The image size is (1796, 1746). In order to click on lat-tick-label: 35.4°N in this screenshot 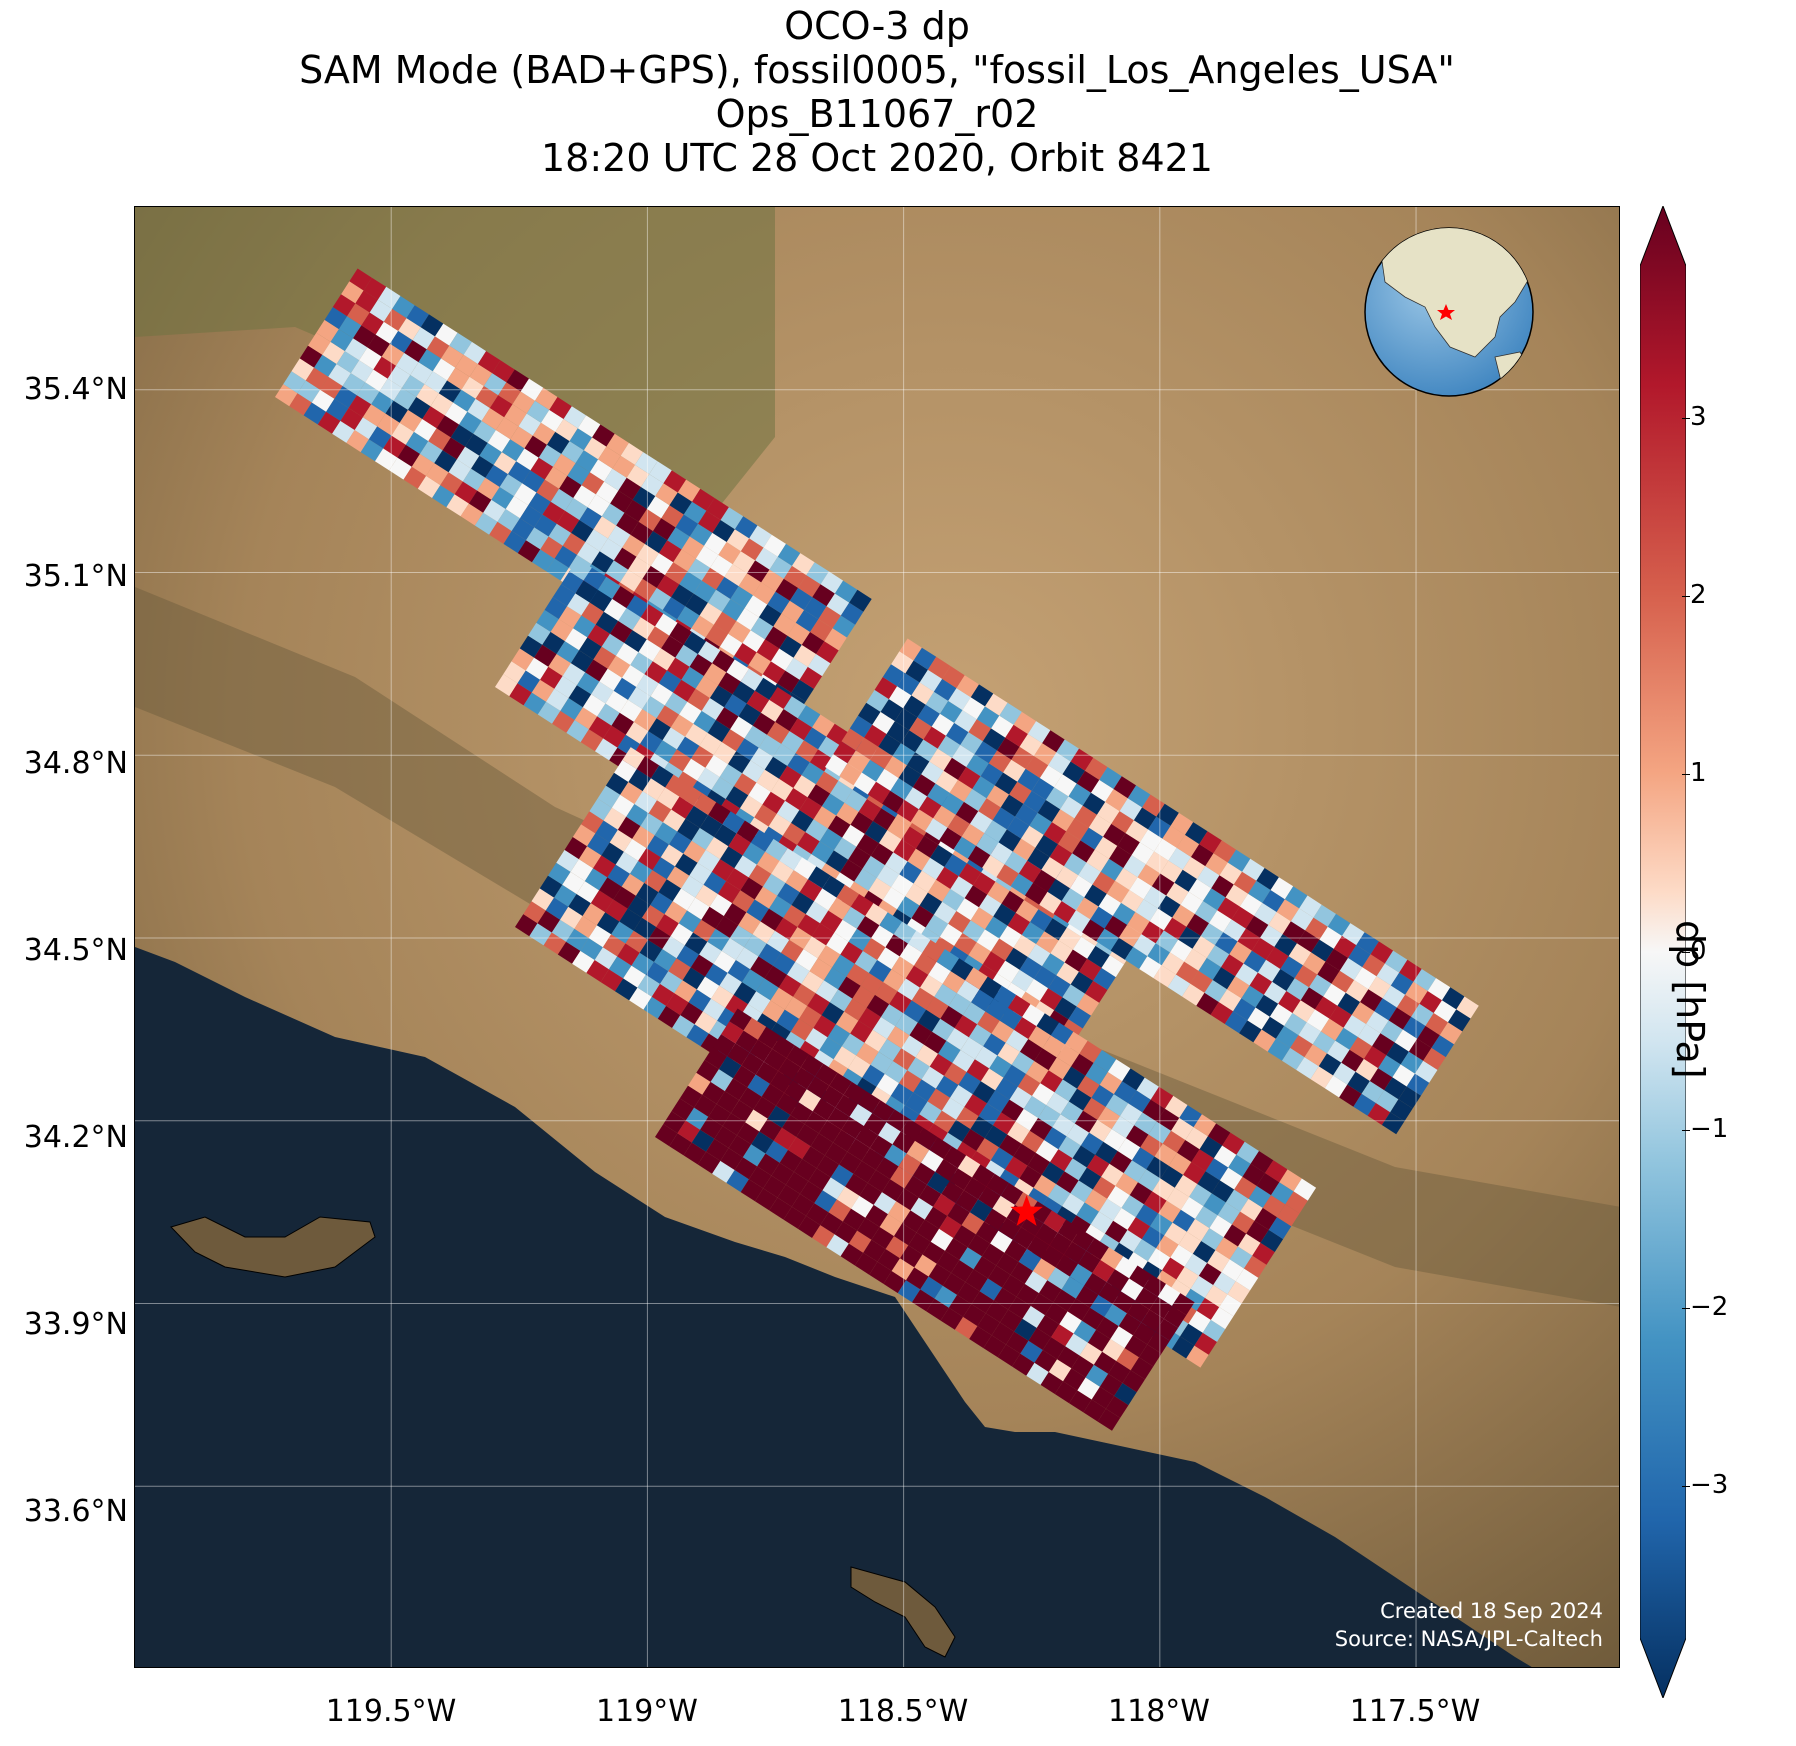, I will do `click(75, 389)`.